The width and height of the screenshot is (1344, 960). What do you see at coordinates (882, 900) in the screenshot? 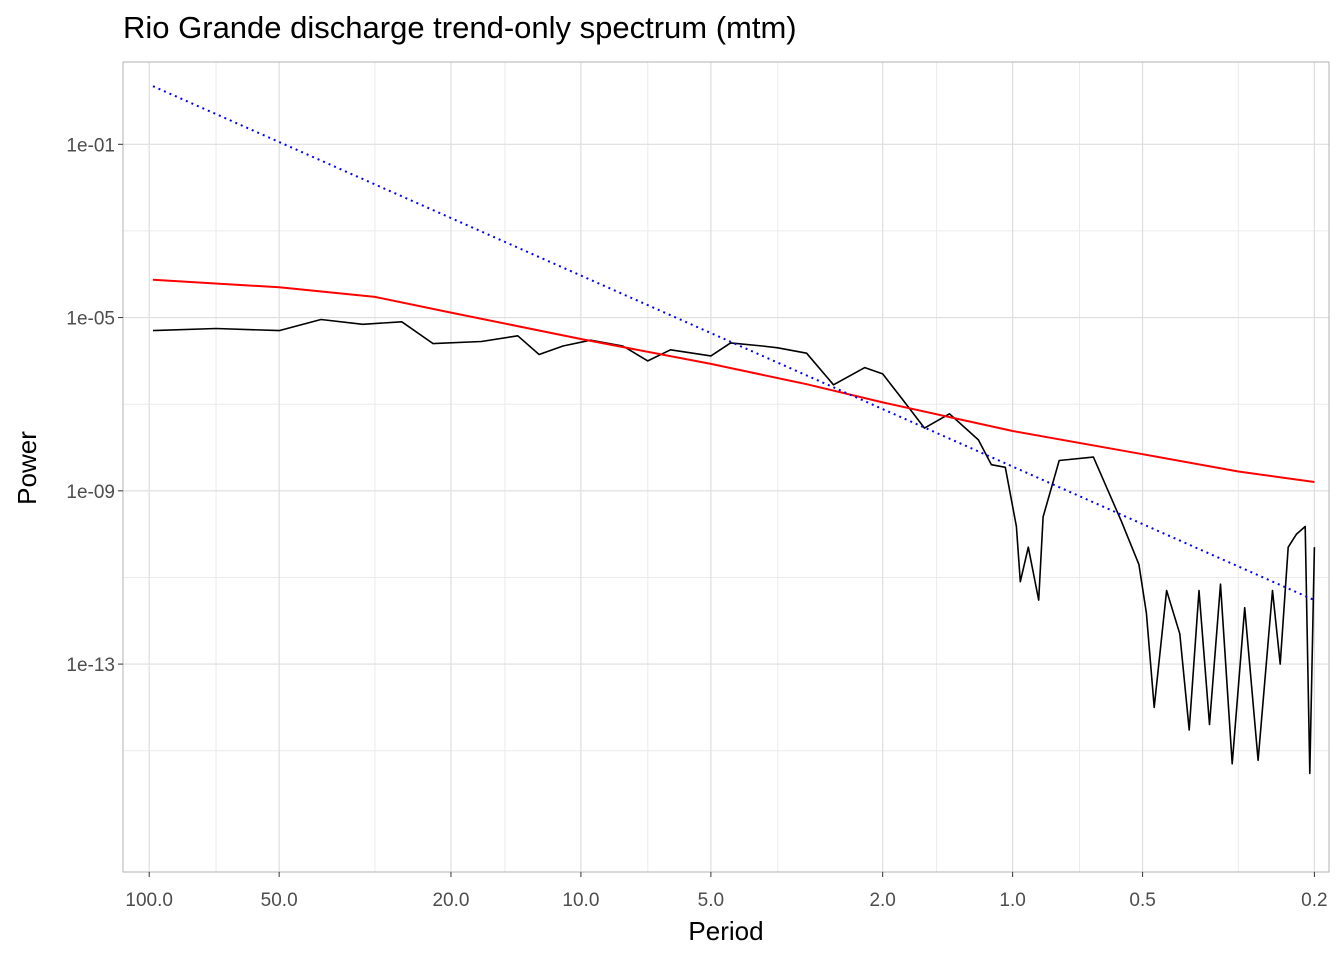
I see `x-tick-label: 2.0` at bounding box center [882, 900].